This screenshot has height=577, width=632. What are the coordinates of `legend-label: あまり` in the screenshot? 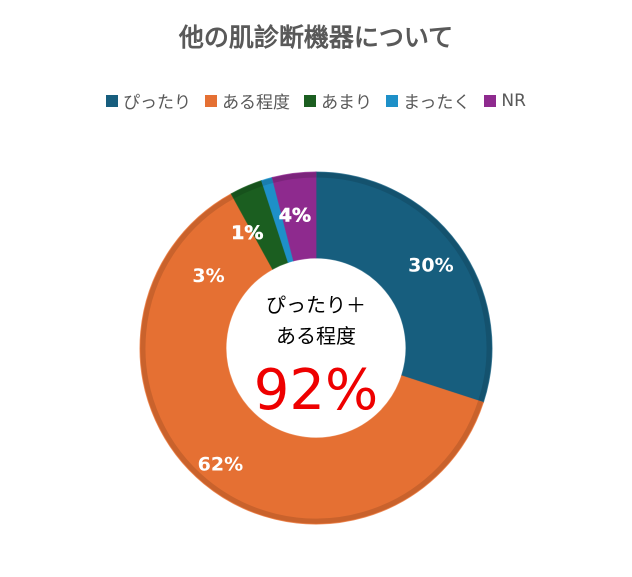 It's located at (347, 103).